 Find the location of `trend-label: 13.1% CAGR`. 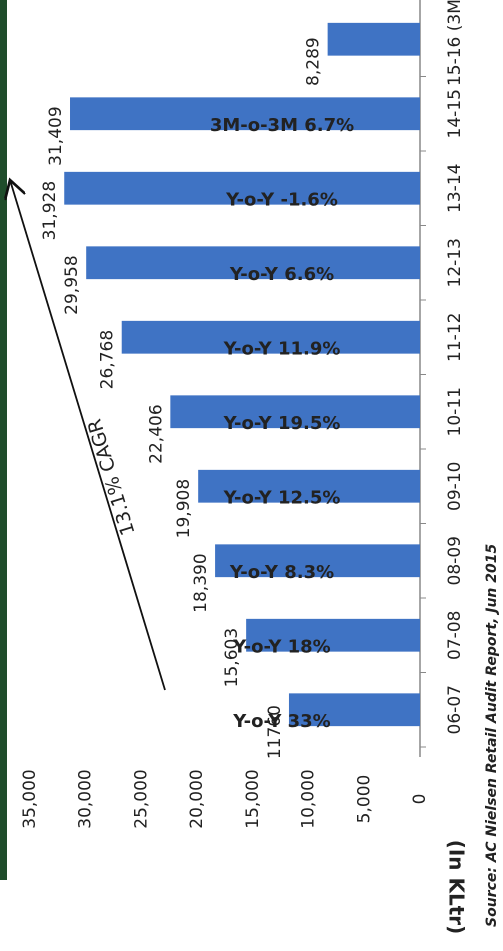

trend-label: 13.1% CAGR is located at coordinates (112, 476).